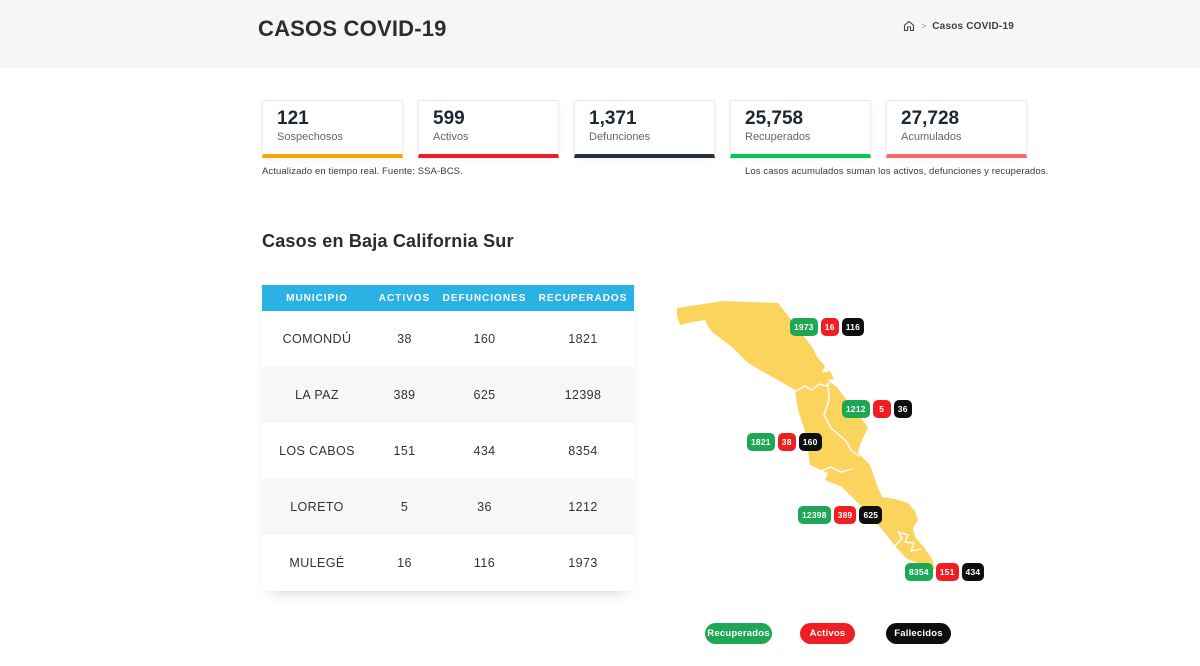 Image resolution: width=1200 pixels, height=666 pixels. Describe the element at coordinates (761, 442) in the screenshot. I see `badge-recuperados: 1821` at that location.